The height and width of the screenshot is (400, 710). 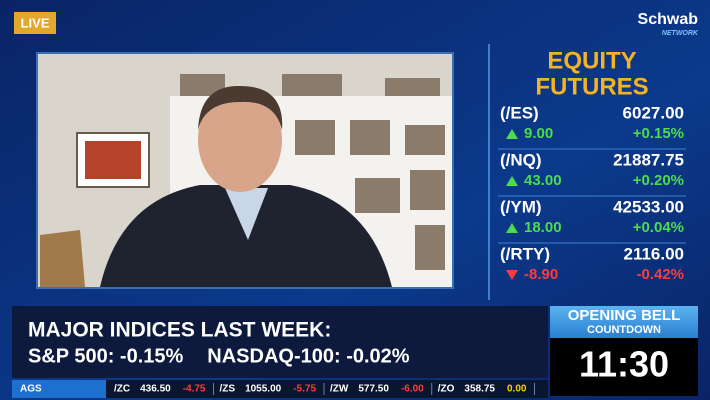 I want to click on future-price: 2116.00, so click(x=653, y=253).